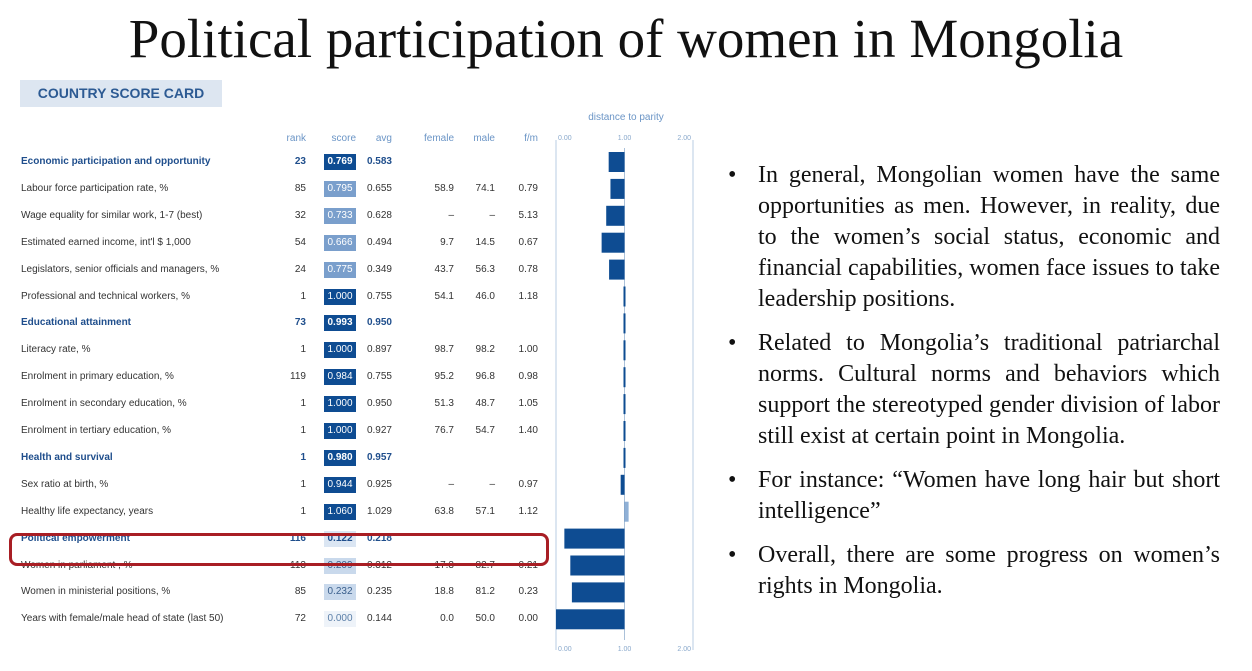  What do you see at coordinates (565, 649) in the screenshot?
I see `chart-tick-bottom: 0.00` at bounding box center [565, 649].